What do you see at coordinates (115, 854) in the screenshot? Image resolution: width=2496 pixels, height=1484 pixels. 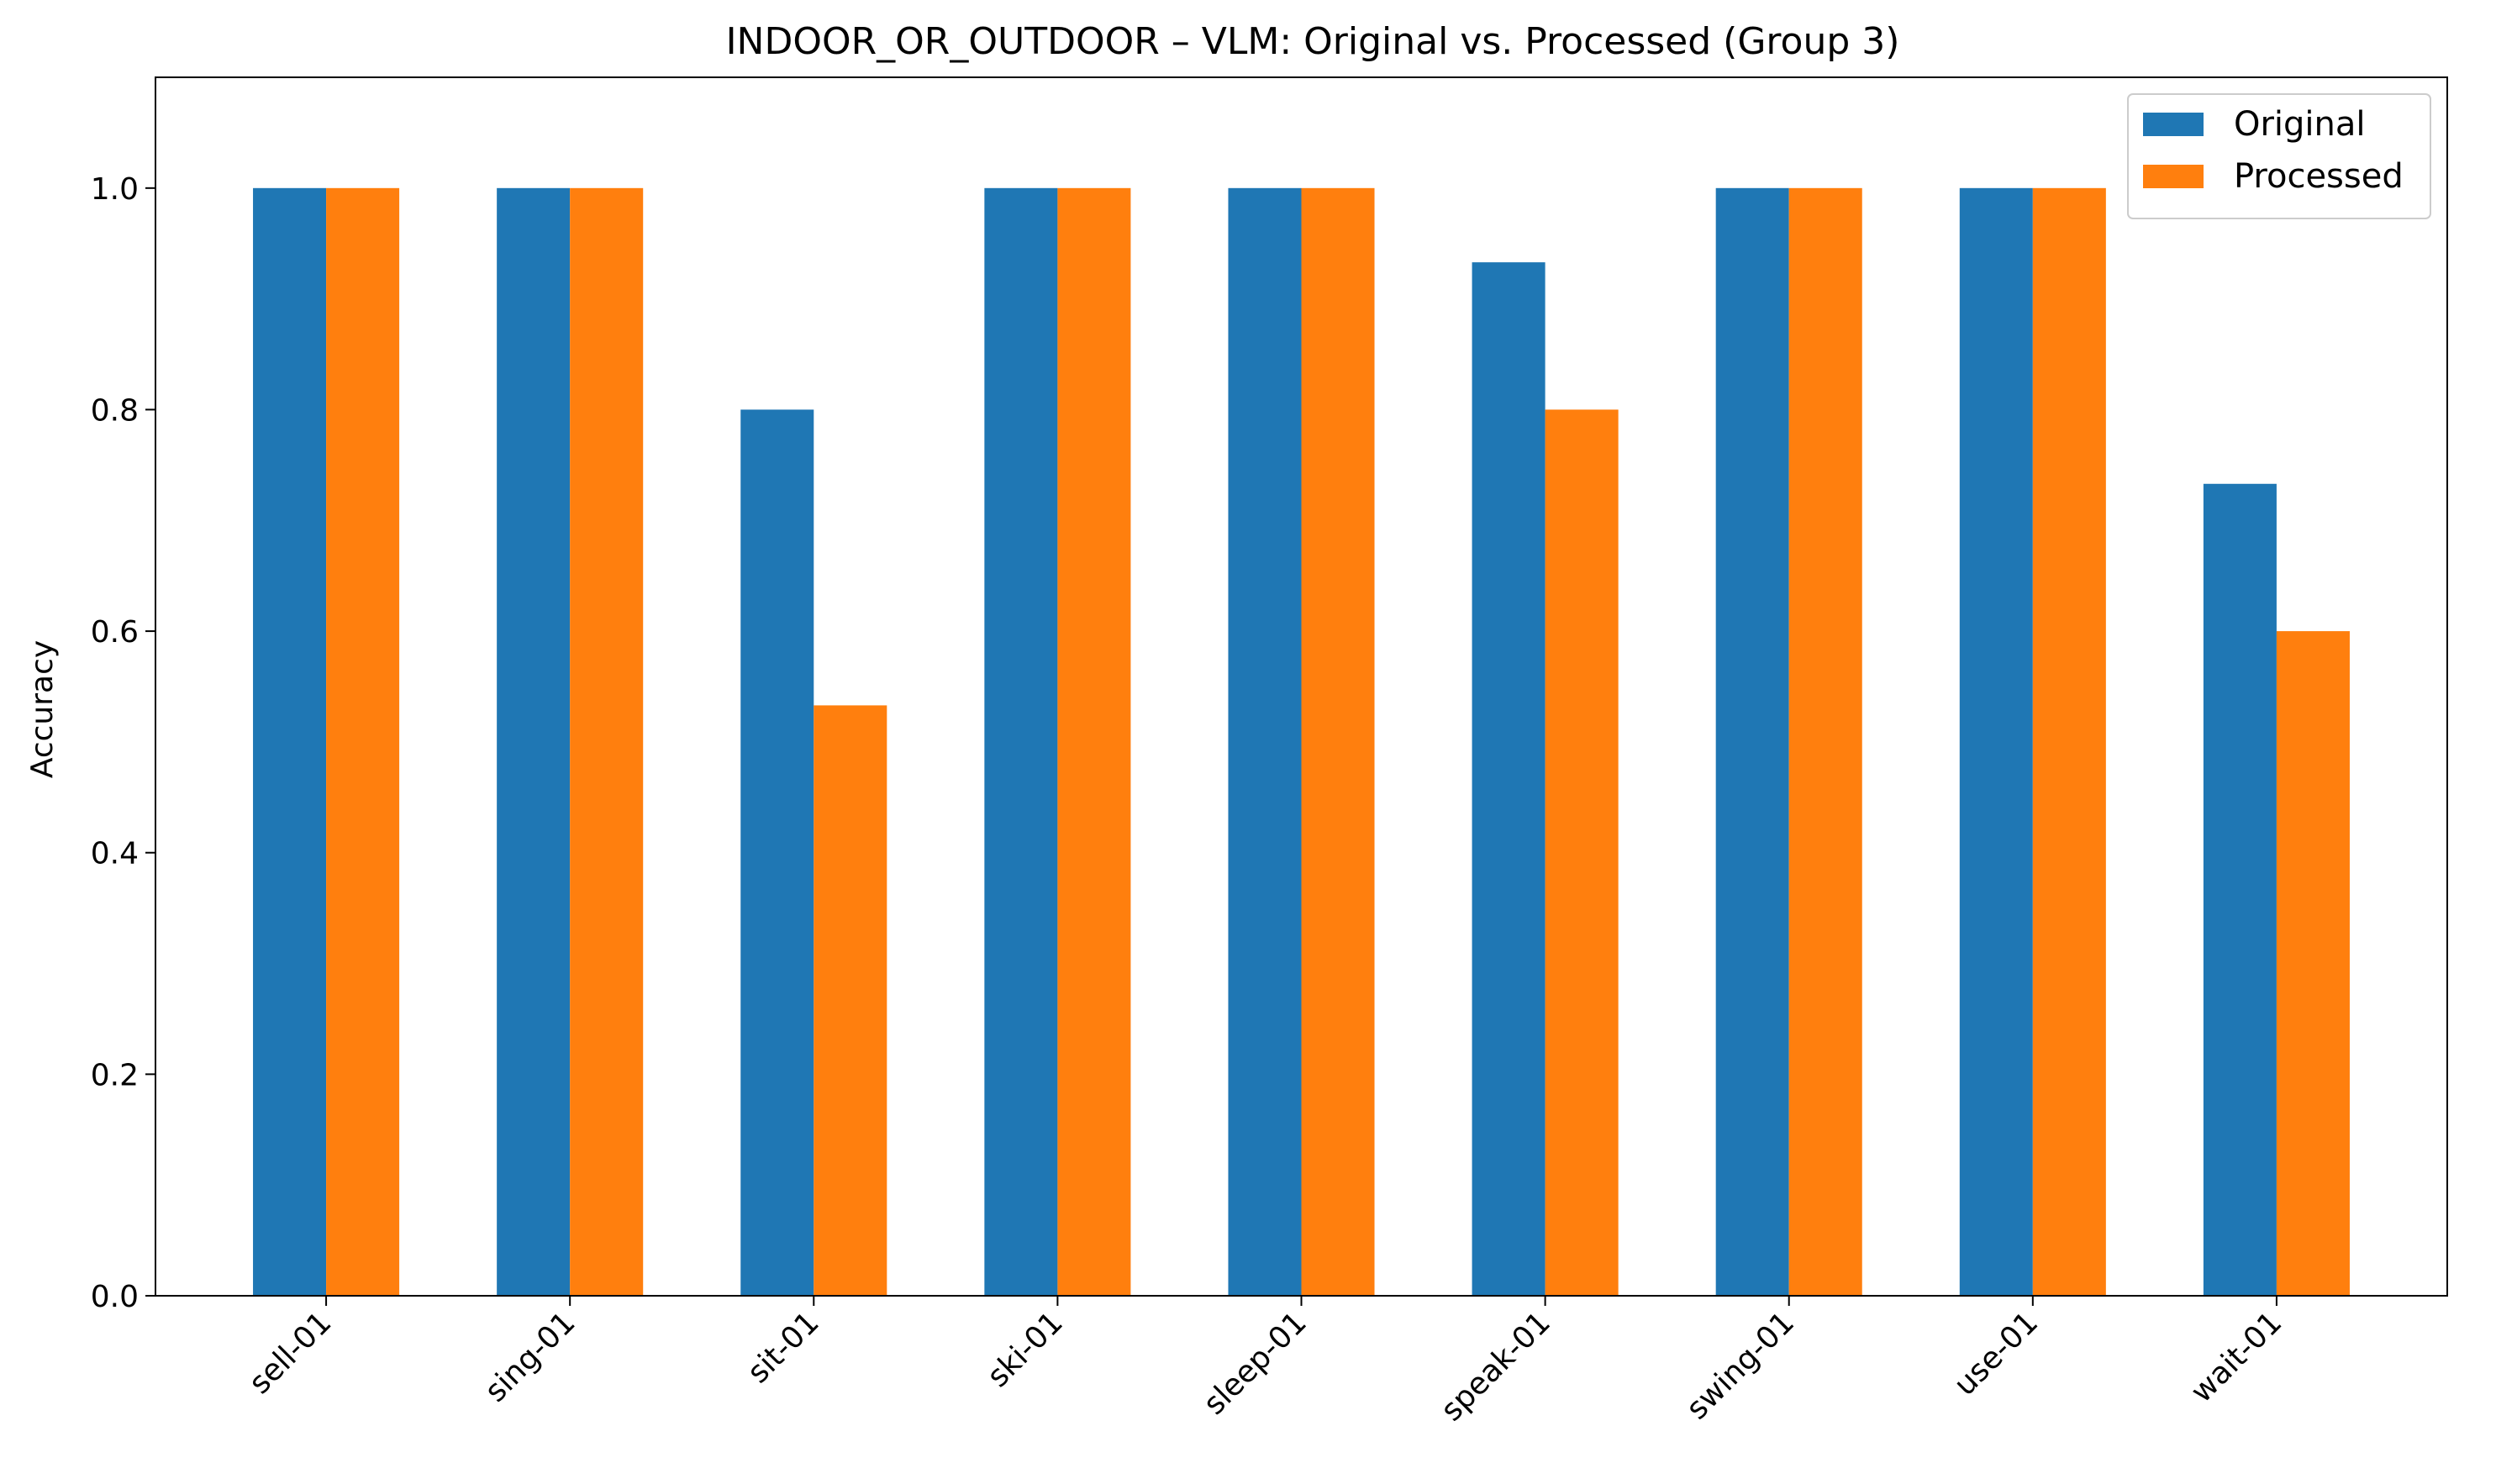 I see `y-tick-label: 0.4` at bounding box center [115, 854].